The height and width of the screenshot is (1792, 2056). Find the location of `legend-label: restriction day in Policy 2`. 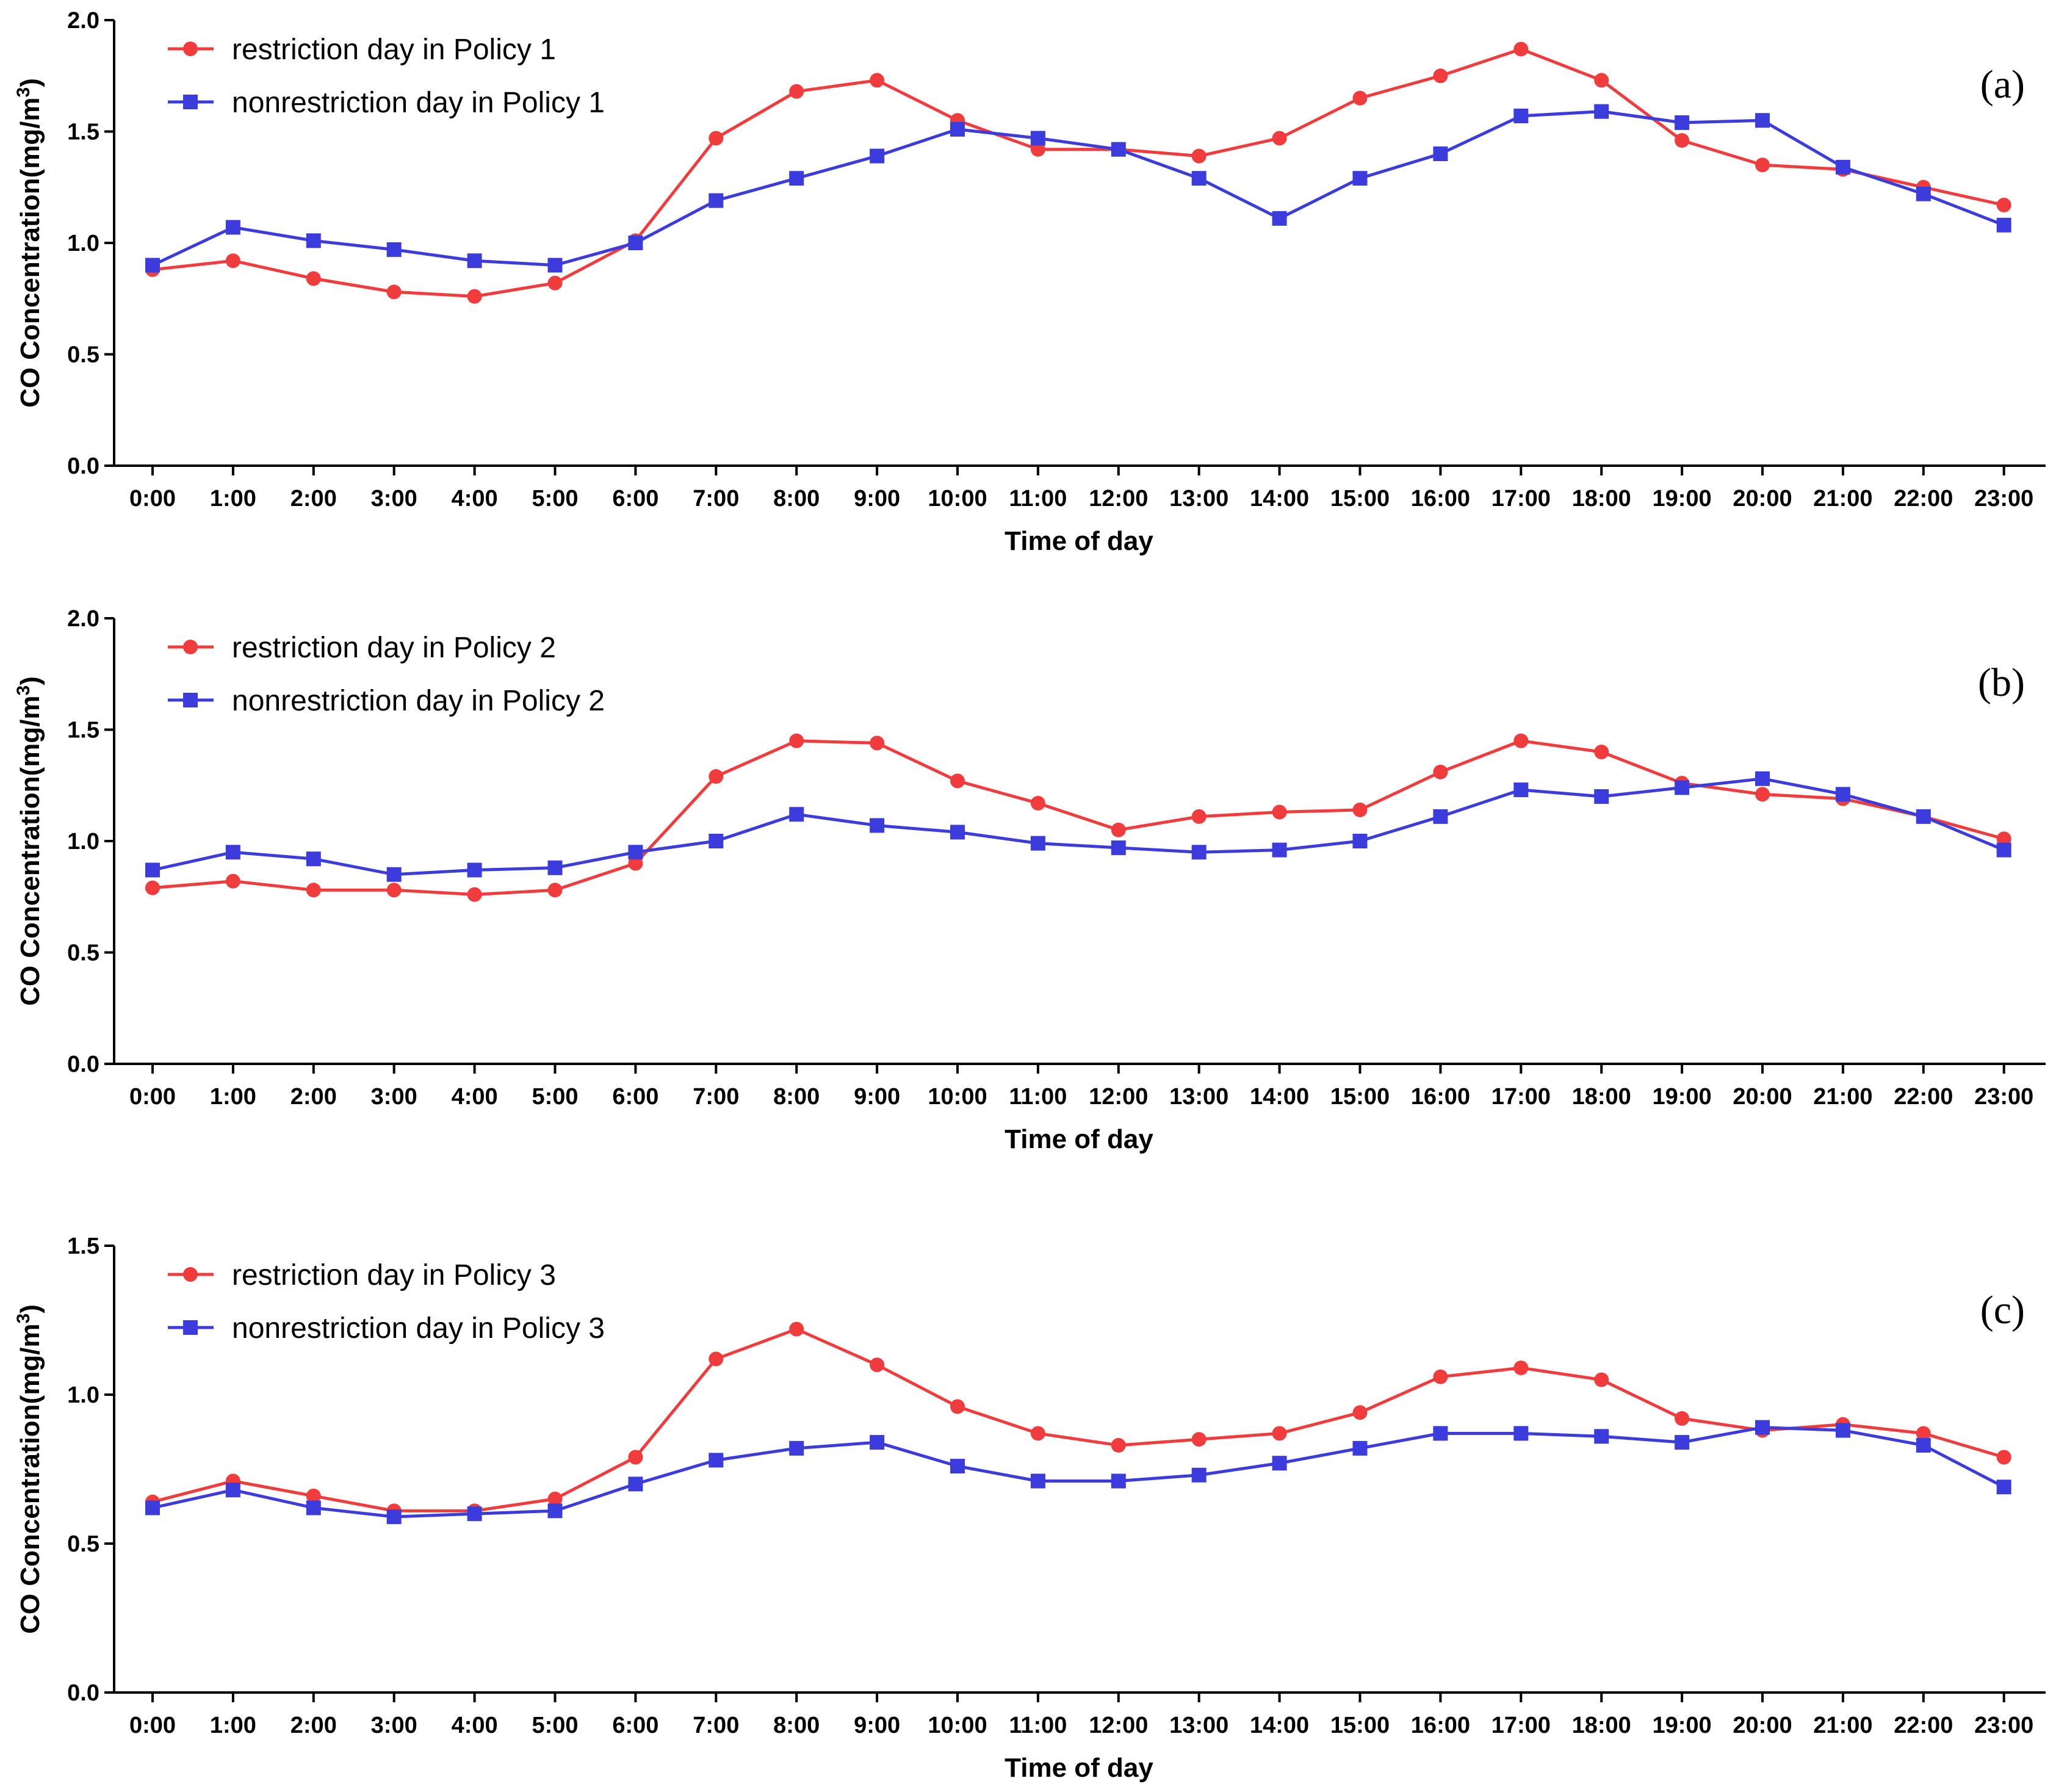

legend-label: restriction day in Policy 2 is located at coordinates (394, 648).